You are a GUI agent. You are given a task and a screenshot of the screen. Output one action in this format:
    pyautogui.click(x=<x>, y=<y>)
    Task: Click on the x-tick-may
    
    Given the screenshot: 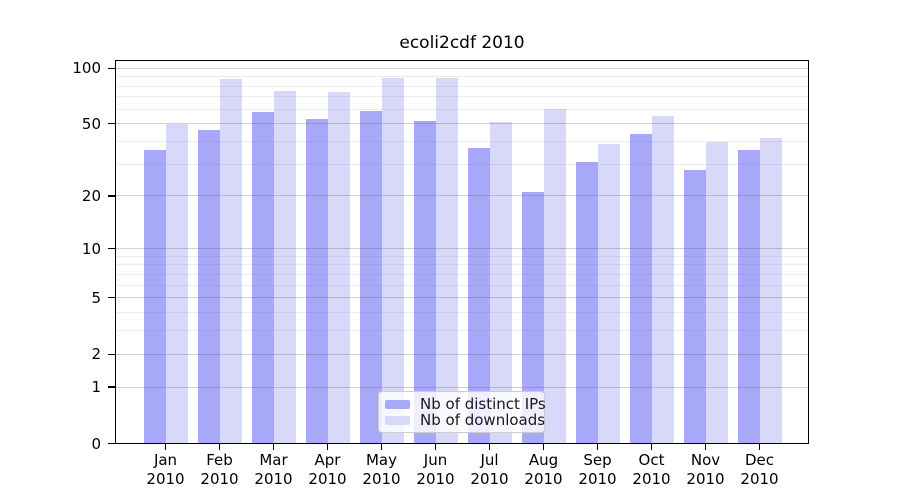 What is the action you would take?
    pyautogui.click(x=381, y=446)
    